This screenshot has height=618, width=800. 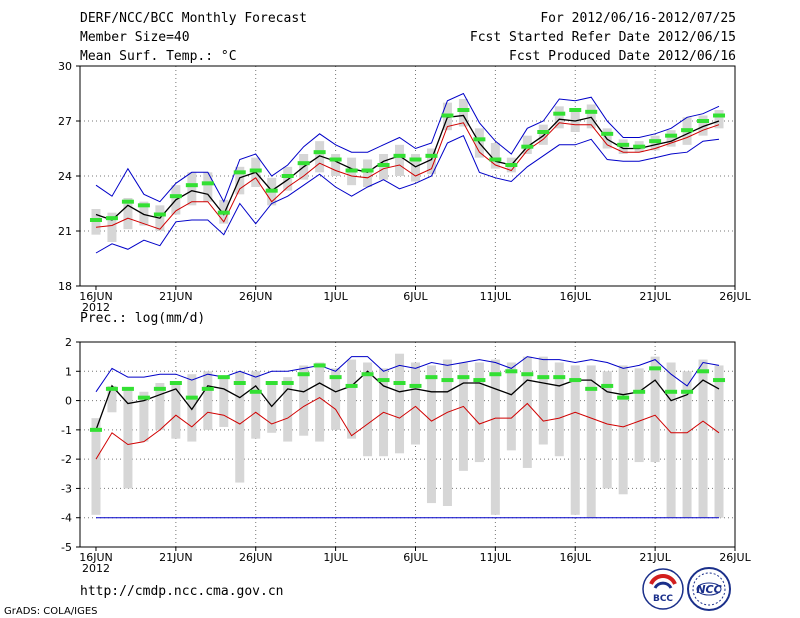 What do you see at coordinates (51, 611) in the screenshot?
I see `grads-credit: GrADS: COLA/IGES` at bounding box center [51, 611].